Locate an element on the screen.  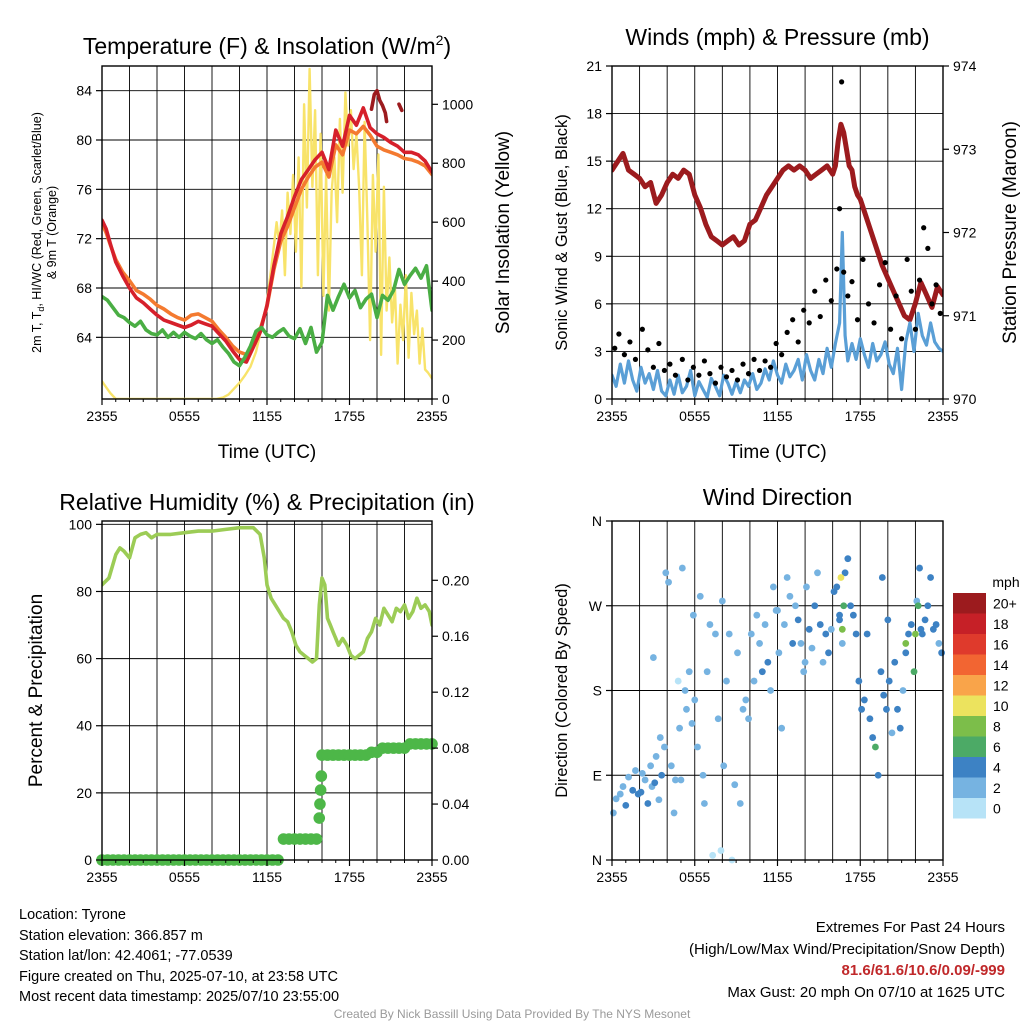
y-axis-label: Direction (Colored By Speed) is located at coordinates (562, 690).